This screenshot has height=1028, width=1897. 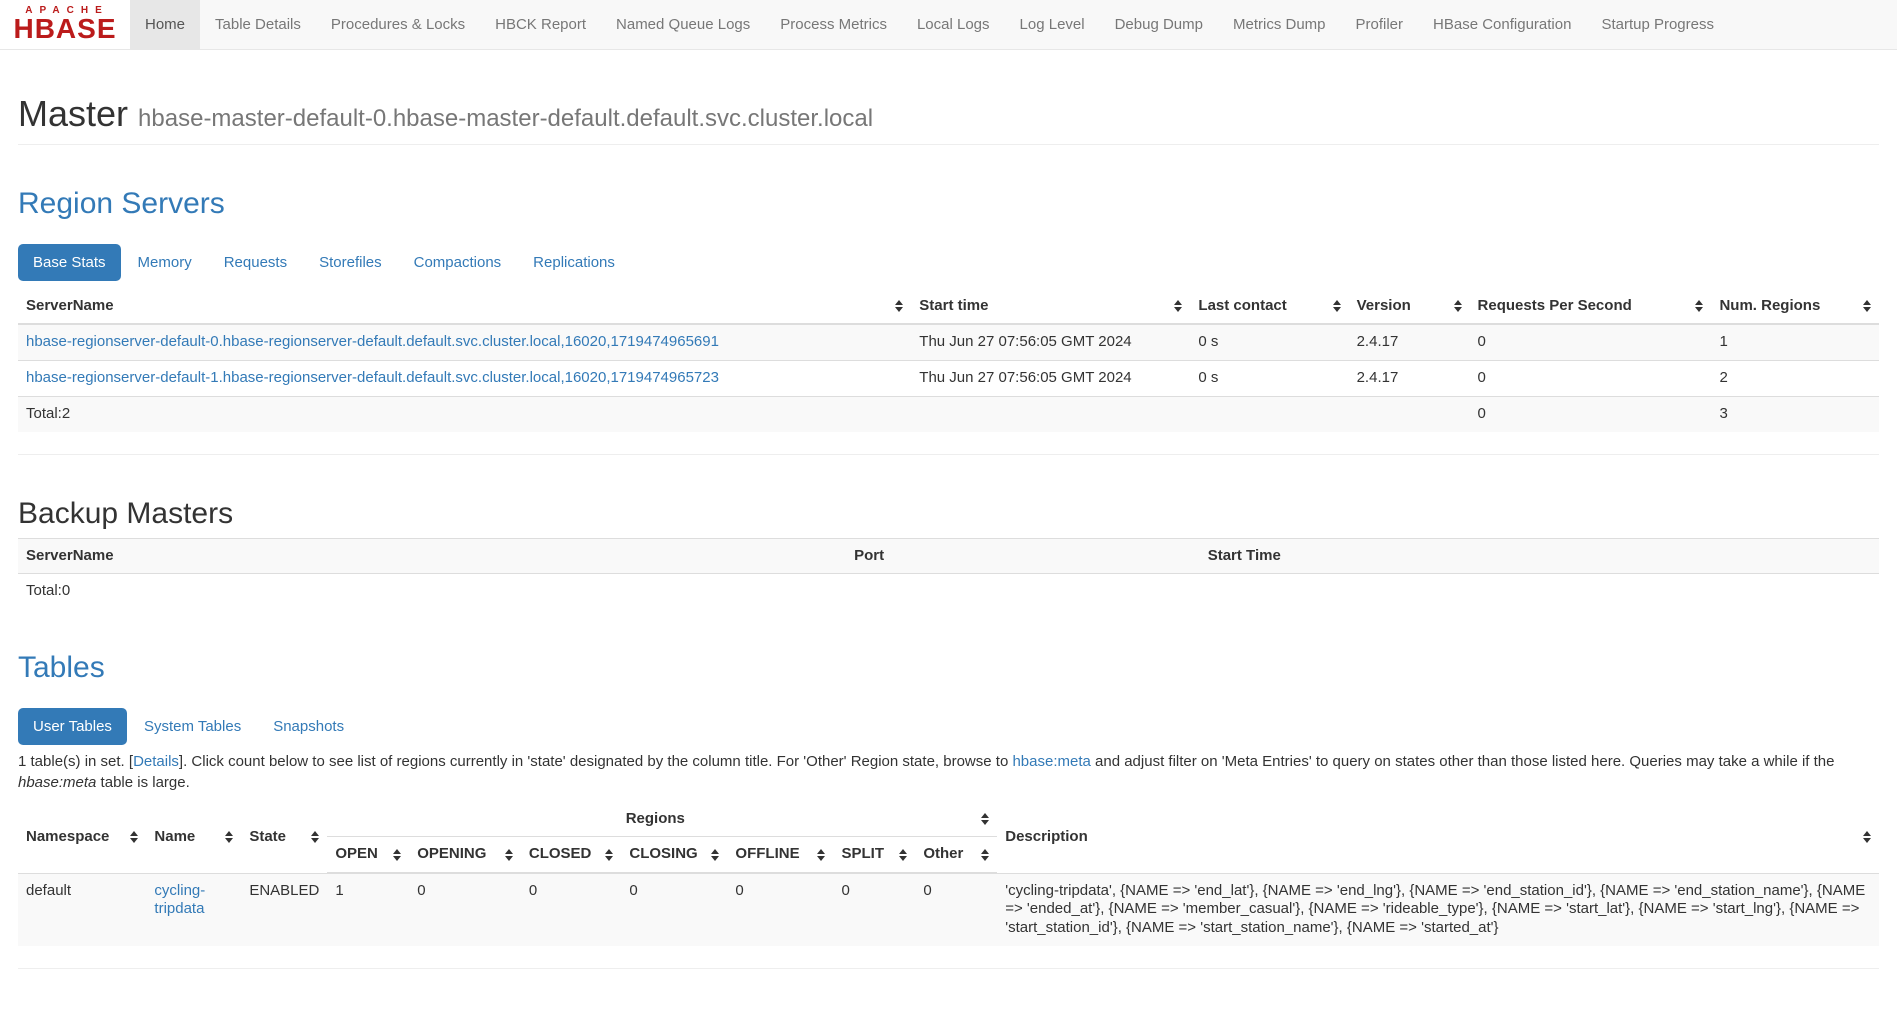 What do you see at coordinates (432, 591) in the screenshot?
I see `bm-total-label: Total:0` at bounding box center [432, 591].